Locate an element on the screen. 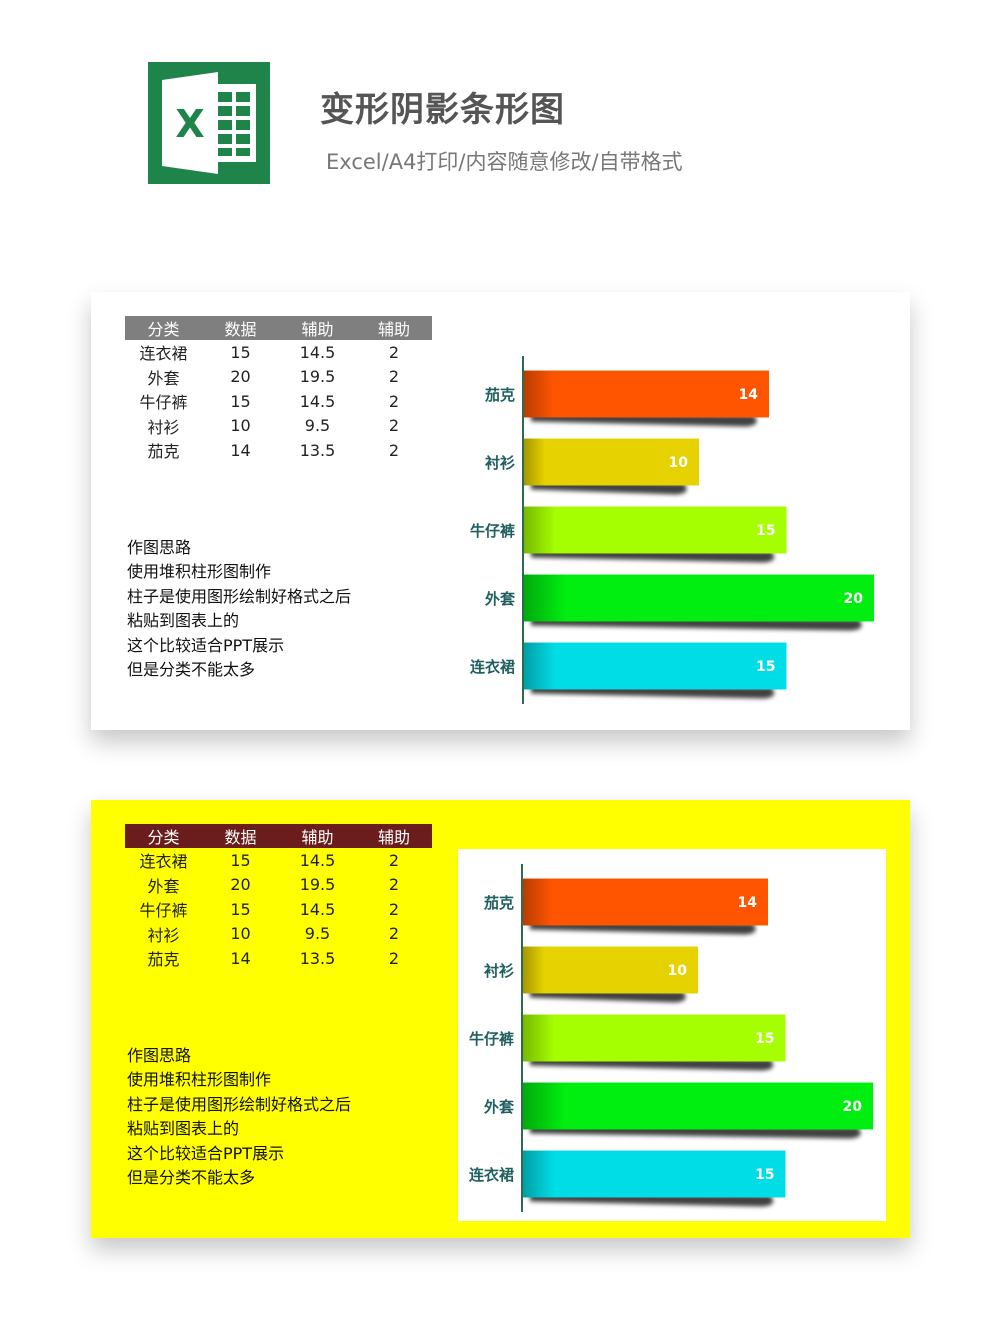 This screenshot has height=1331, width=1000. table-header-cell: 分类 is located at coordinates (163, 328).